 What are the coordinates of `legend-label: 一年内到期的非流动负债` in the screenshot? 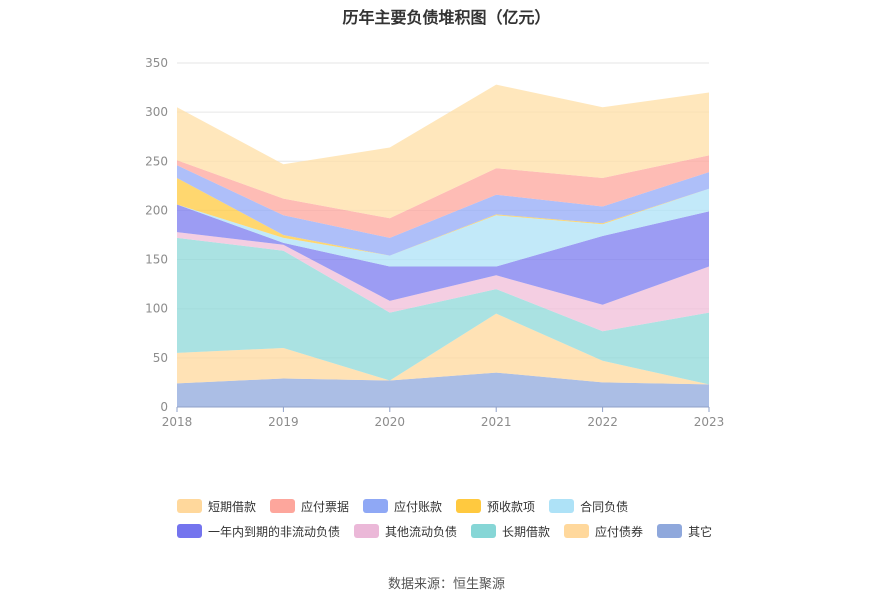 It's located at (274, 531).